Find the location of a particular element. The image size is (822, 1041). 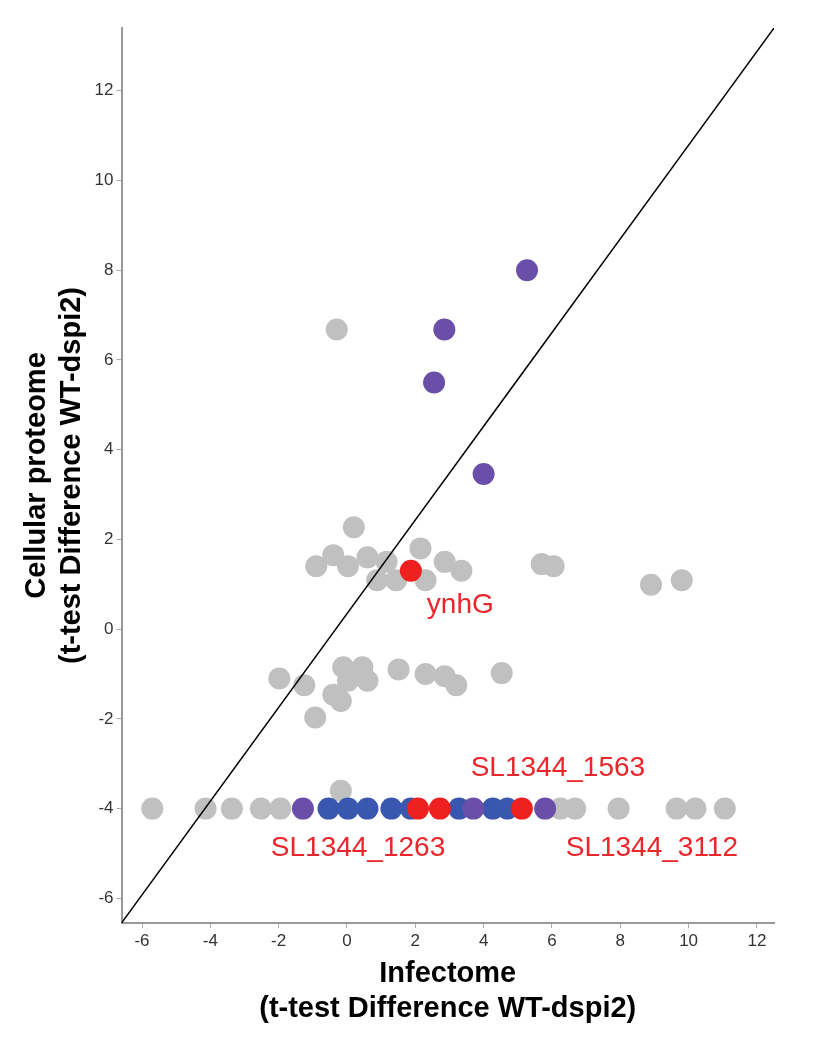

x-tick-label: 12 is located at coordinates (757, 940).